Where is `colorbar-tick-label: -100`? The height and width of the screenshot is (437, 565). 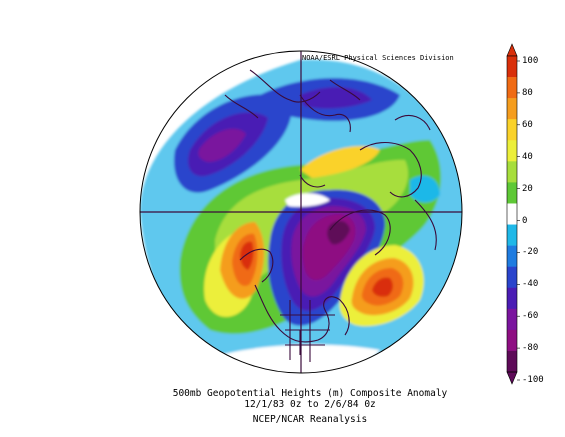
colorbar-tick-label: -100 is located at coordinates (533, 380).